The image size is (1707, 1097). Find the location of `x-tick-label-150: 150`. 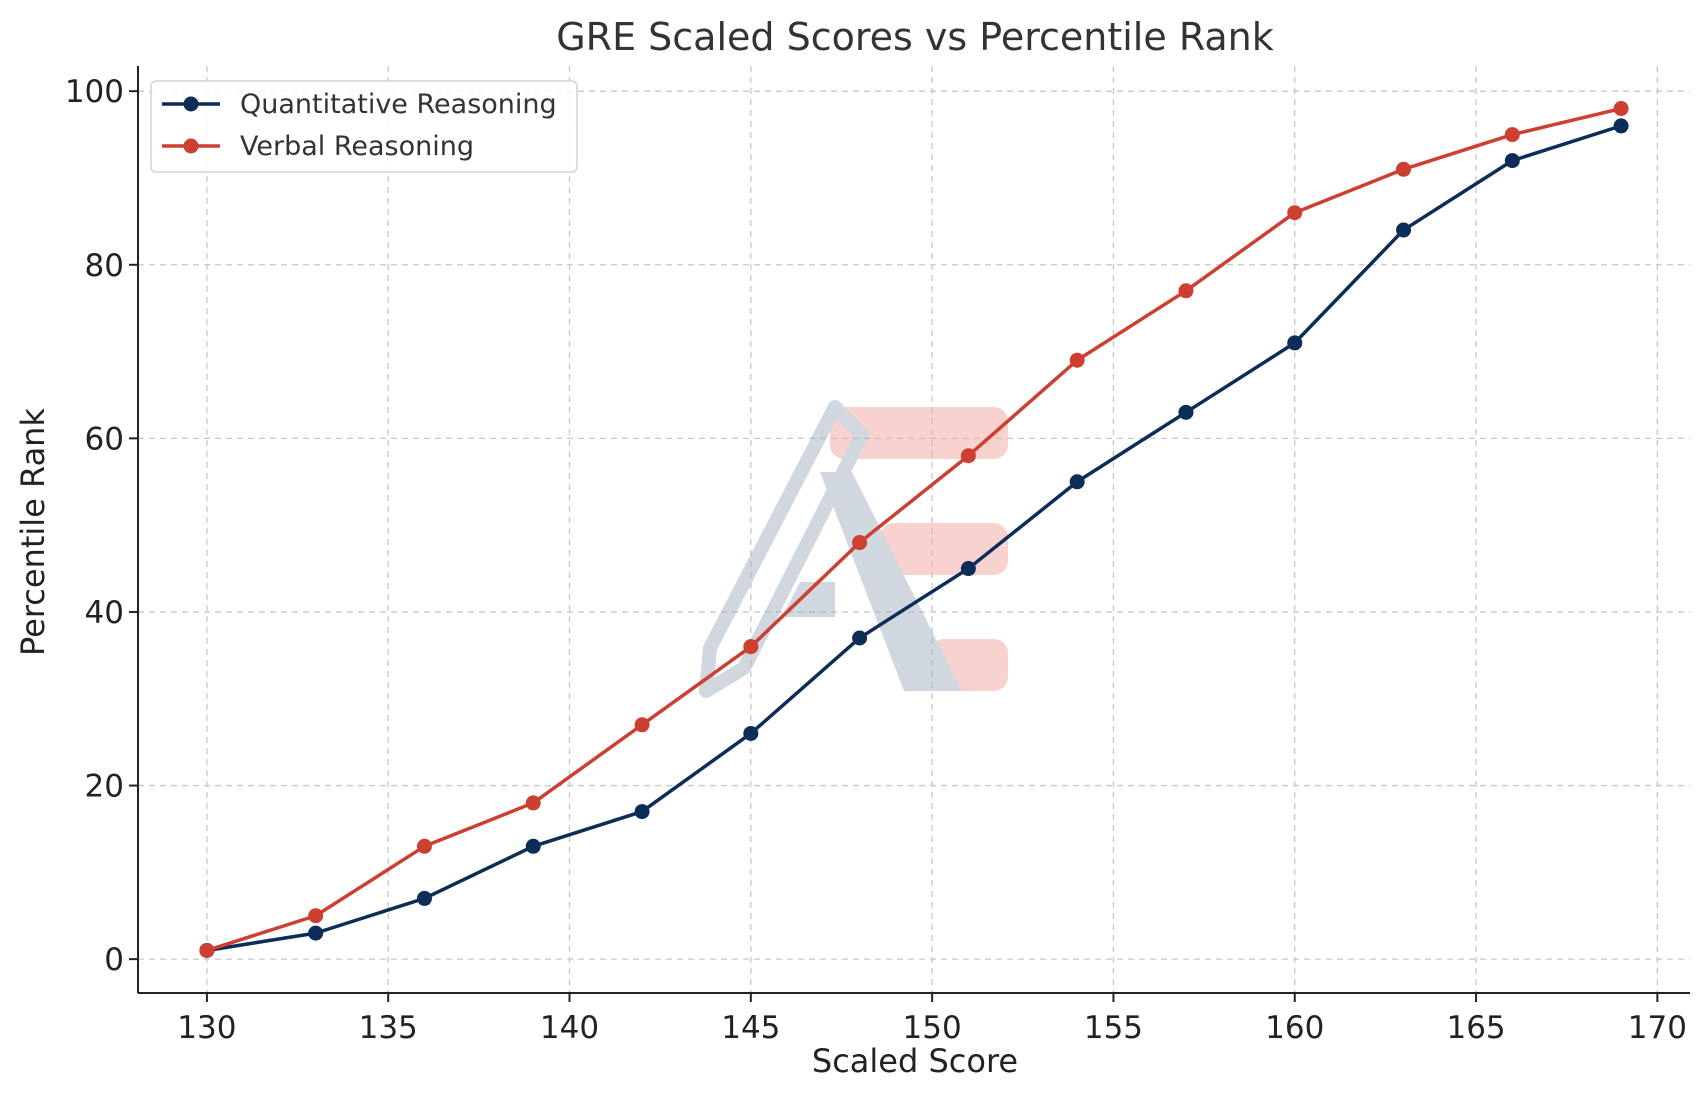

x-tick-label-150: 150 is located at coordinates (932, 1028).